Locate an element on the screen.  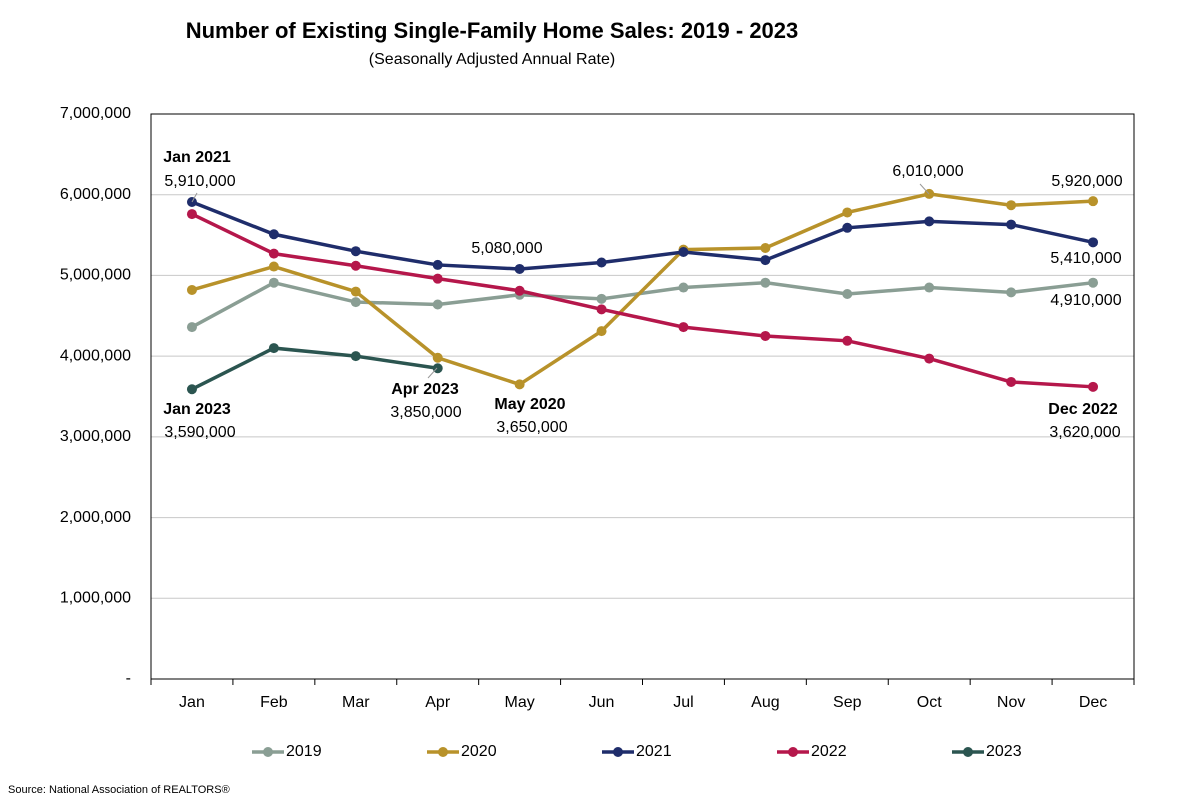
x-tick-label: Sep is located at coordinates (847, 702).